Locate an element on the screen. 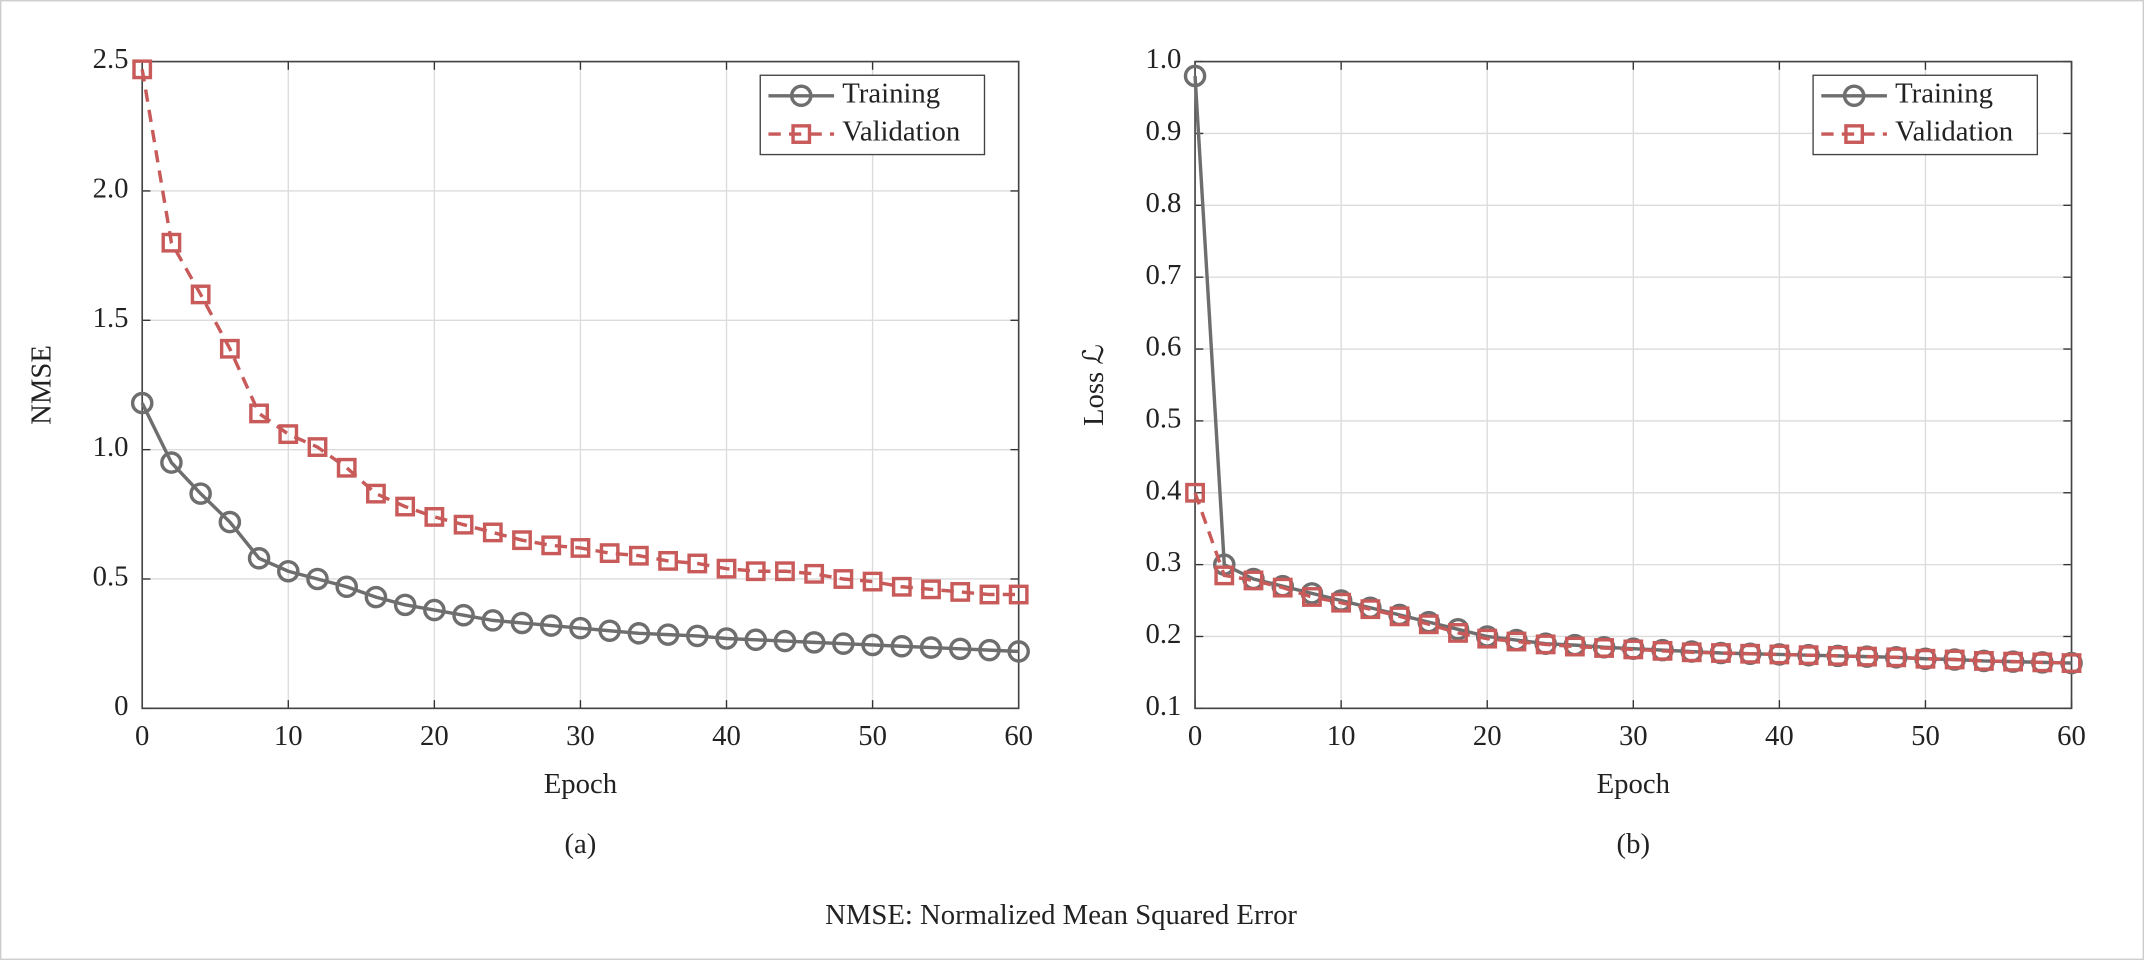 This screenshot has height=960, width=2144. legend-entry: Validation is located at coordinates (901, 132).